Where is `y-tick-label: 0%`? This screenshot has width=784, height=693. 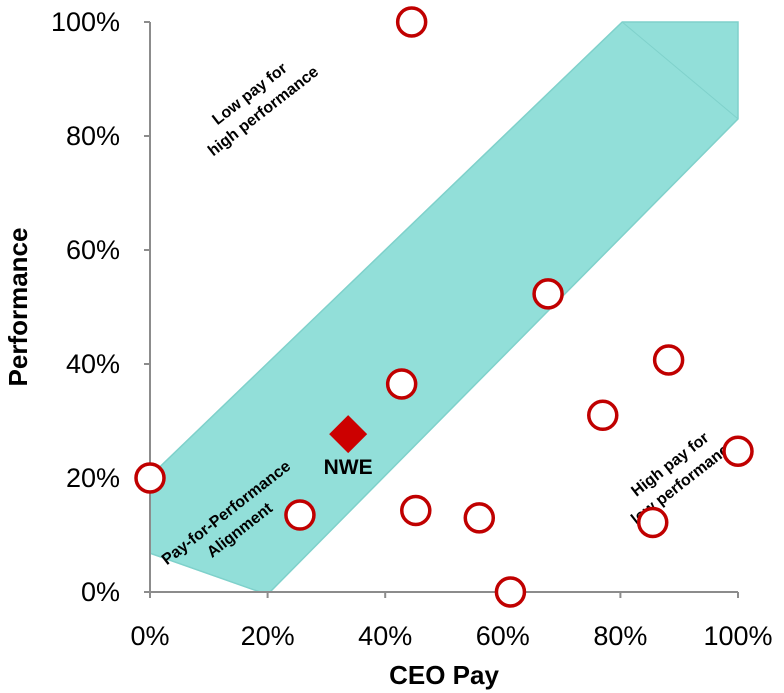
y-tick-label: 0% is located at coordinates (100, 592).